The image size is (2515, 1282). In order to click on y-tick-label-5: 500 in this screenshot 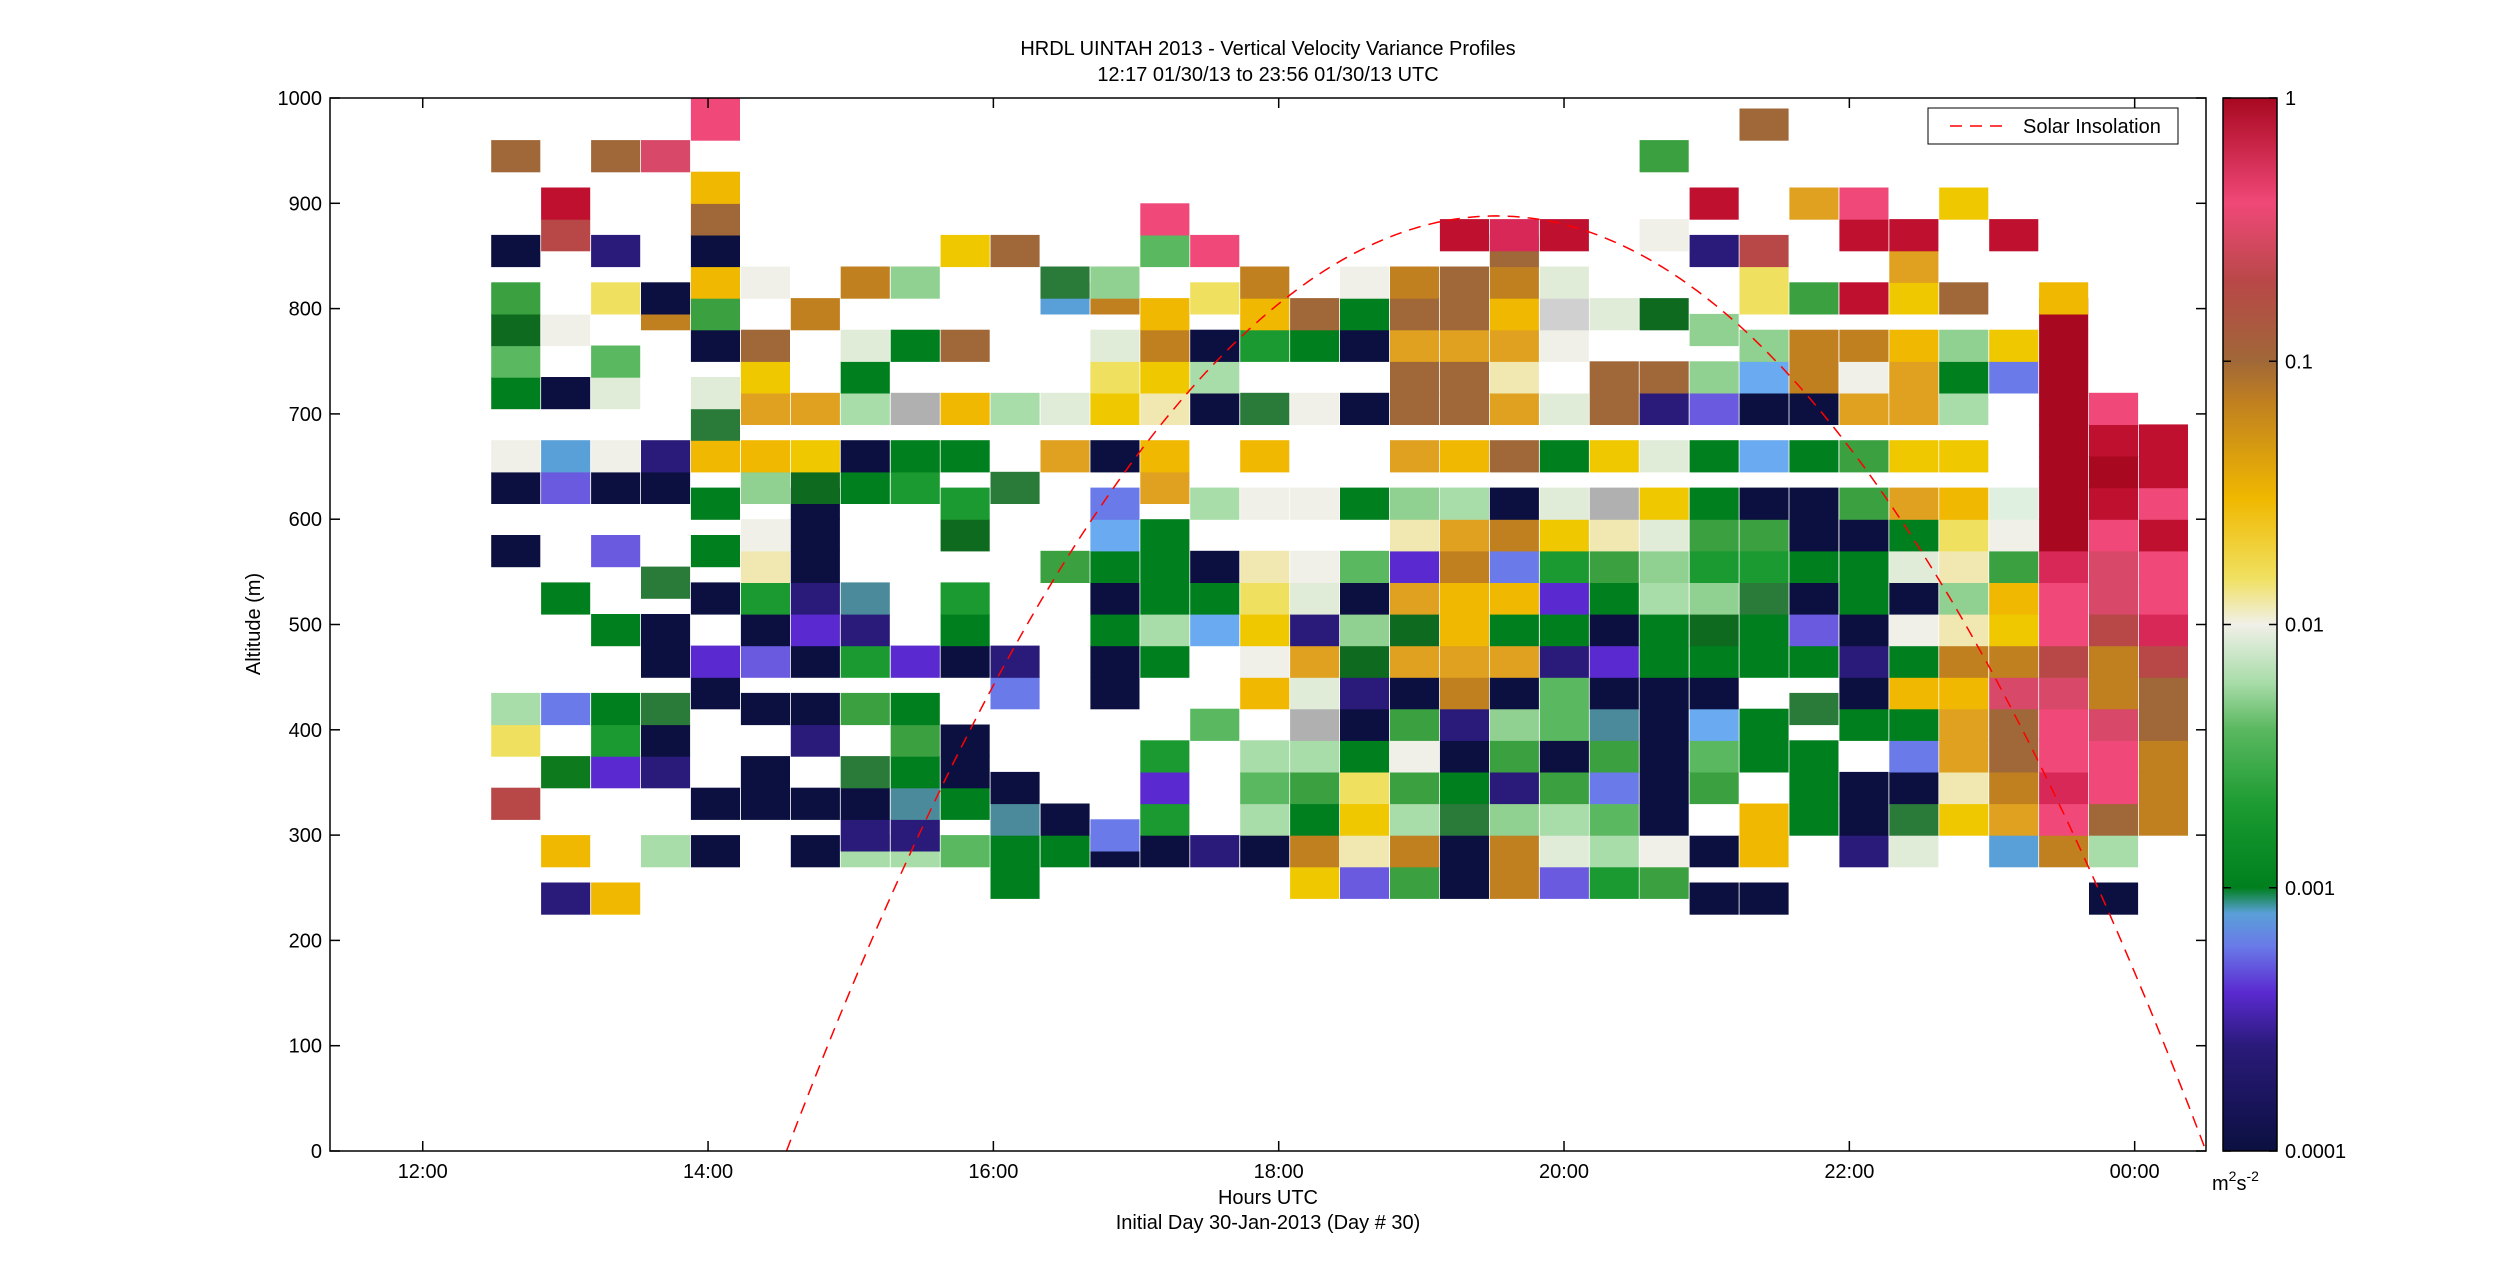, I will do `click(305, 626)`.